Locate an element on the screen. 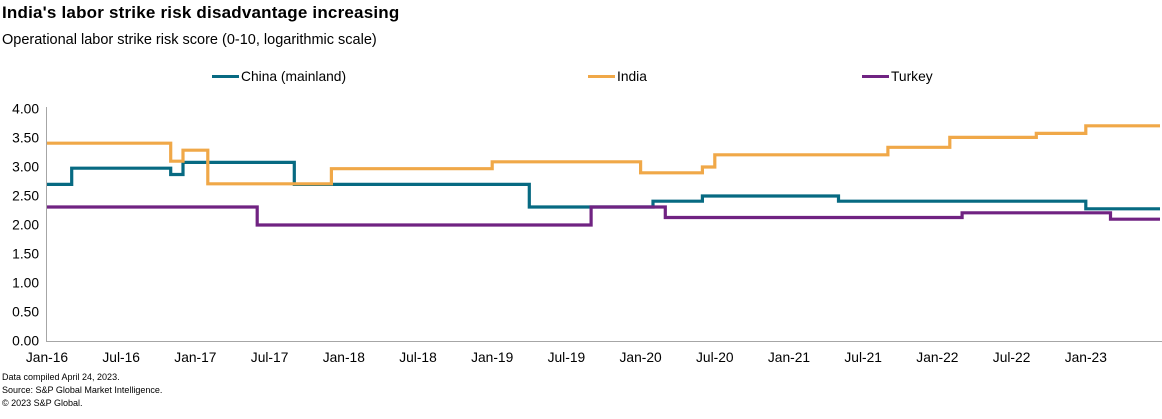  legend-item-china: China (mainland) is located at coordinates (279, 76).